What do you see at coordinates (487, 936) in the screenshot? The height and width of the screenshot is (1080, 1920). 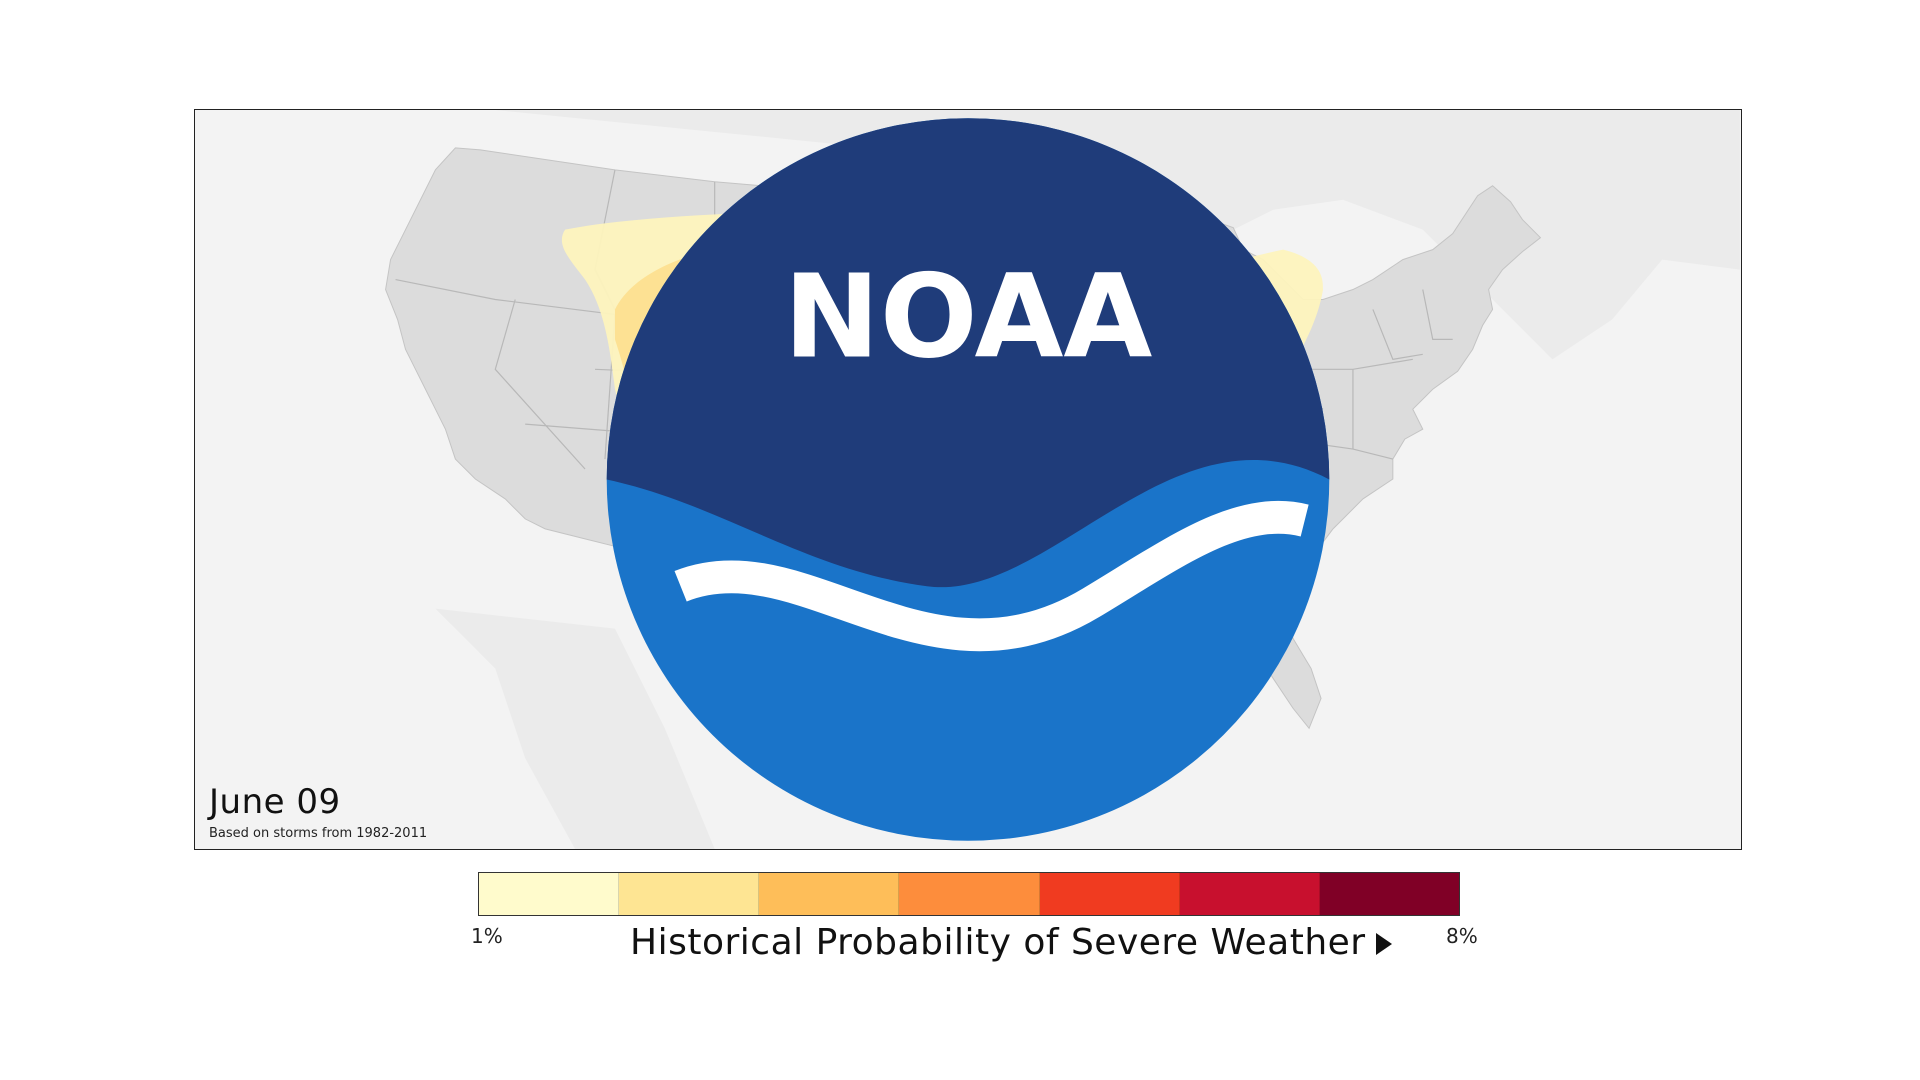 I see `legend-min-label: 1%` at bounding box center [487, 936].